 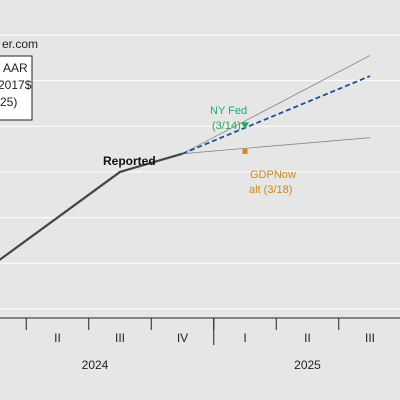 I want to click on x-ticks, so click(x=182, y=331).